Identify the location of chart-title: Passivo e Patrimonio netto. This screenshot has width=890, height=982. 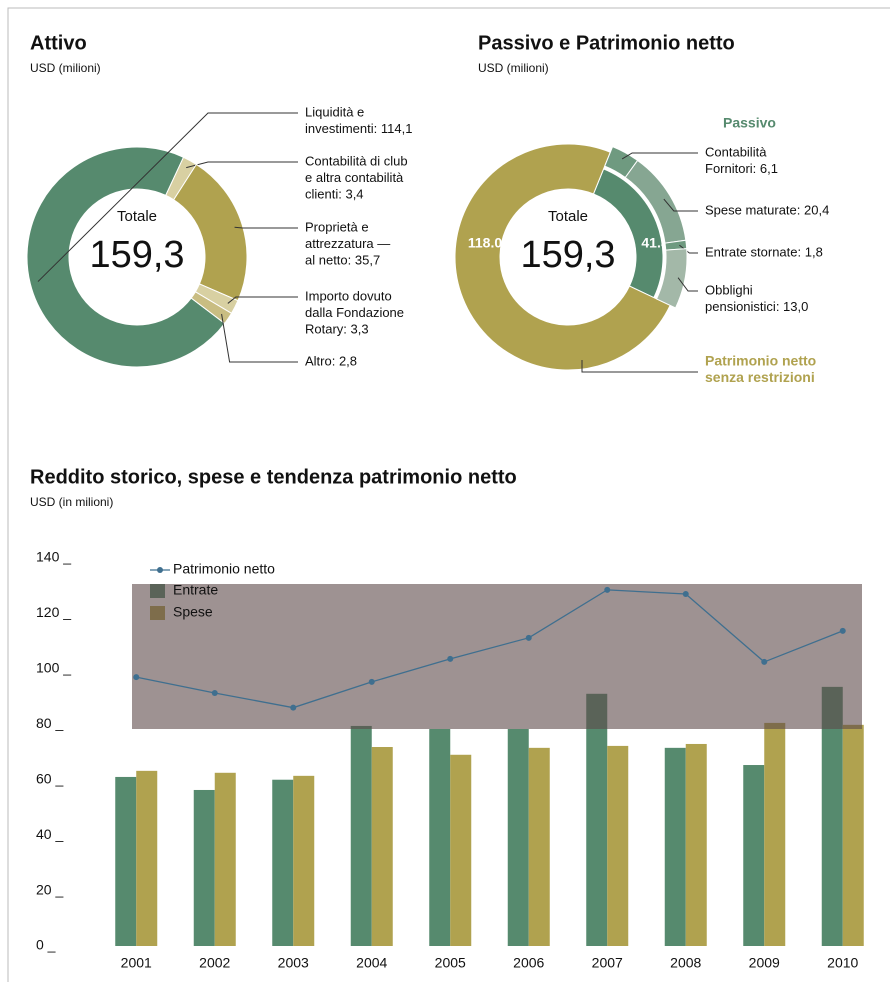
(606, 43).